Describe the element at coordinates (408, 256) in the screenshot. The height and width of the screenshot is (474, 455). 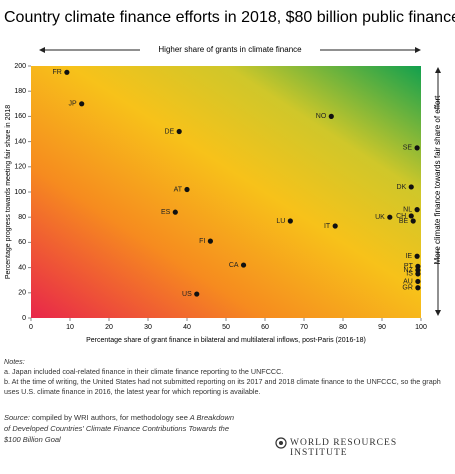
I see `point-label: IE` at that location.